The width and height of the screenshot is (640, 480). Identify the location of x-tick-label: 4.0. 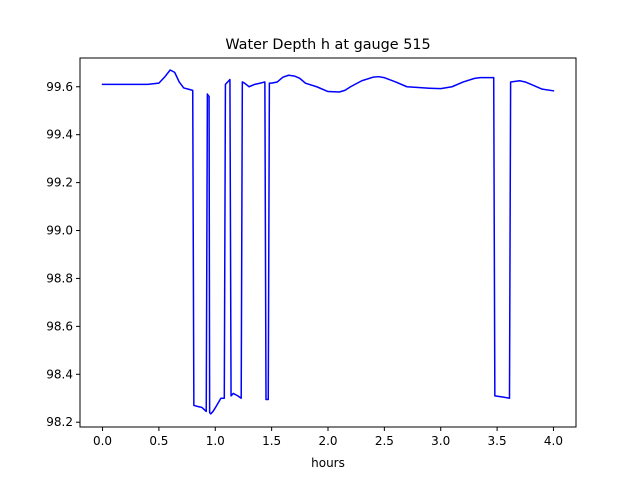
(553, 441).